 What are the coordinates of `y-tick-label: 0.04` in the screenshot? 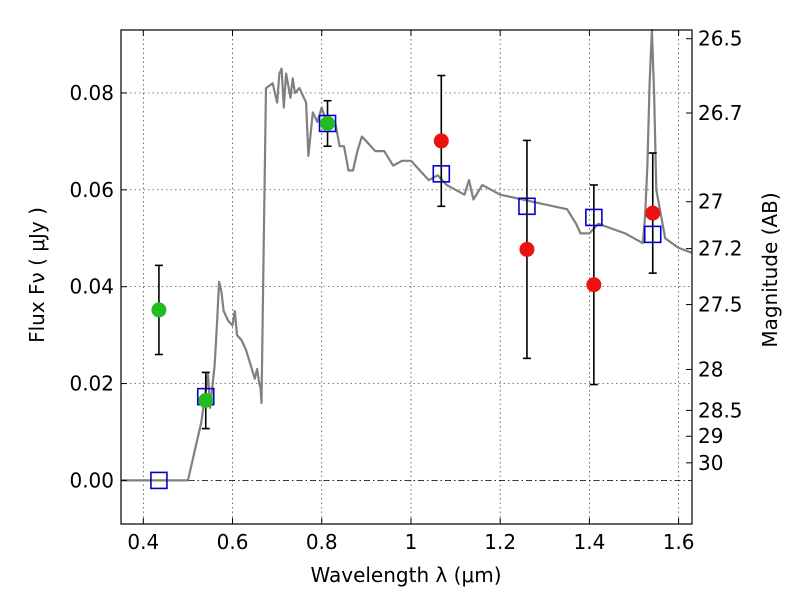 It's located at (91, 287).